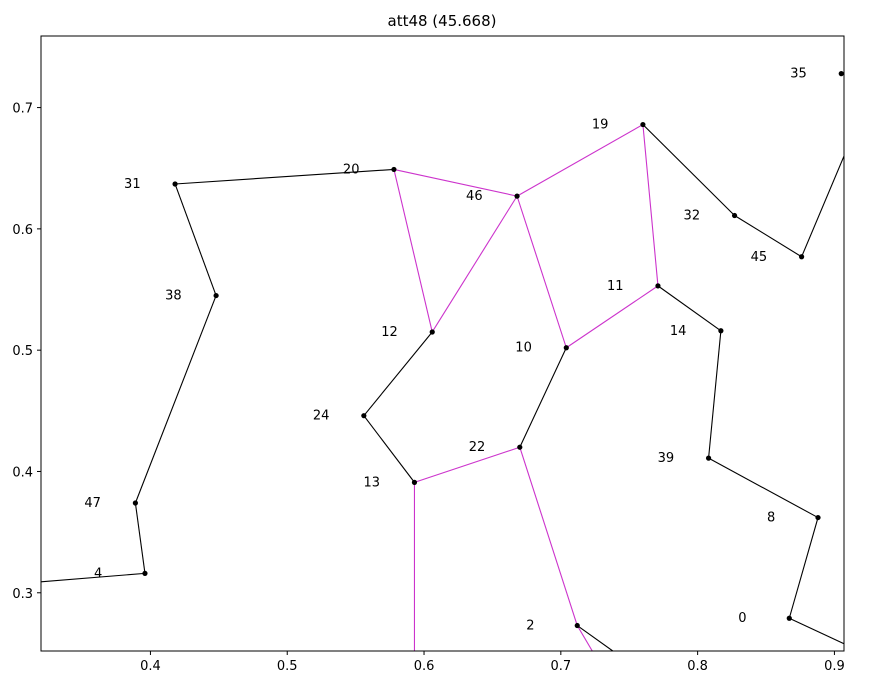 This screenshot has height=684, width=881. Describe the element at coordinates (98, 573) in the screenshot. I see `node-label-4: 4` at that location.